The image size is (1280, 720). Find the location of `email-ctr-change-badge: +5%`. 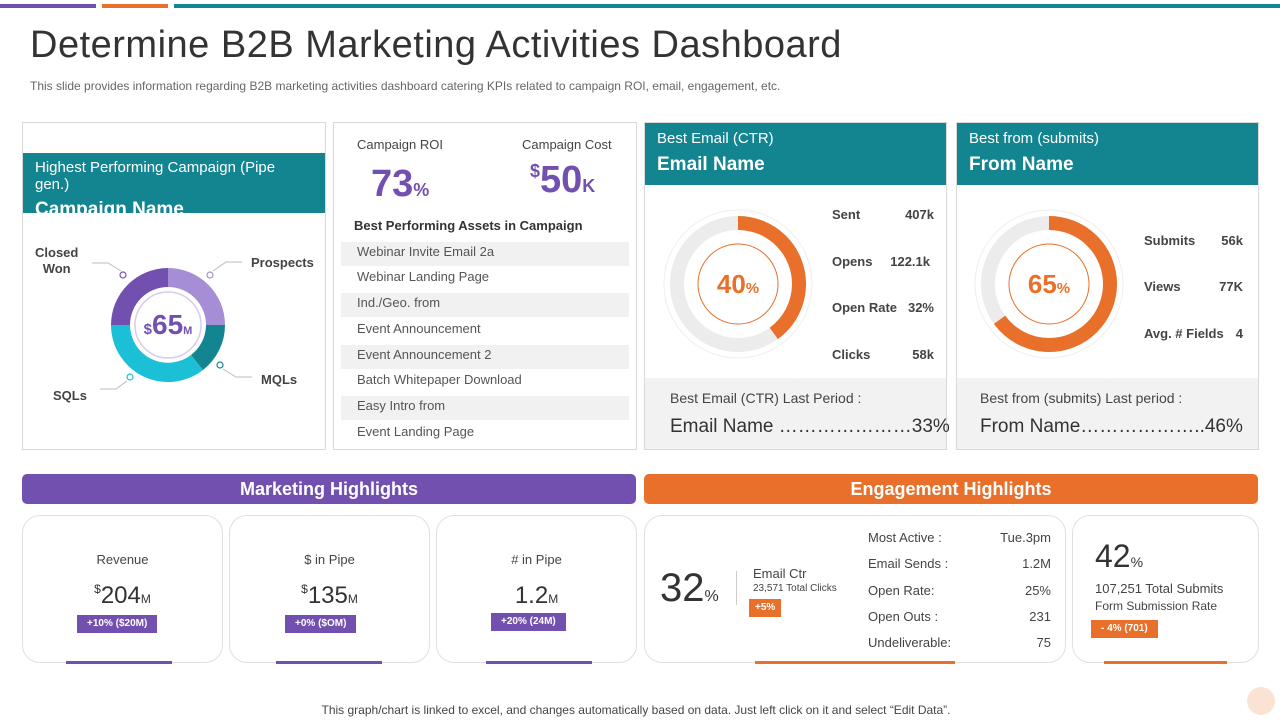

email-ctr-change-badge: +5% is located at coordinates (765, 608).